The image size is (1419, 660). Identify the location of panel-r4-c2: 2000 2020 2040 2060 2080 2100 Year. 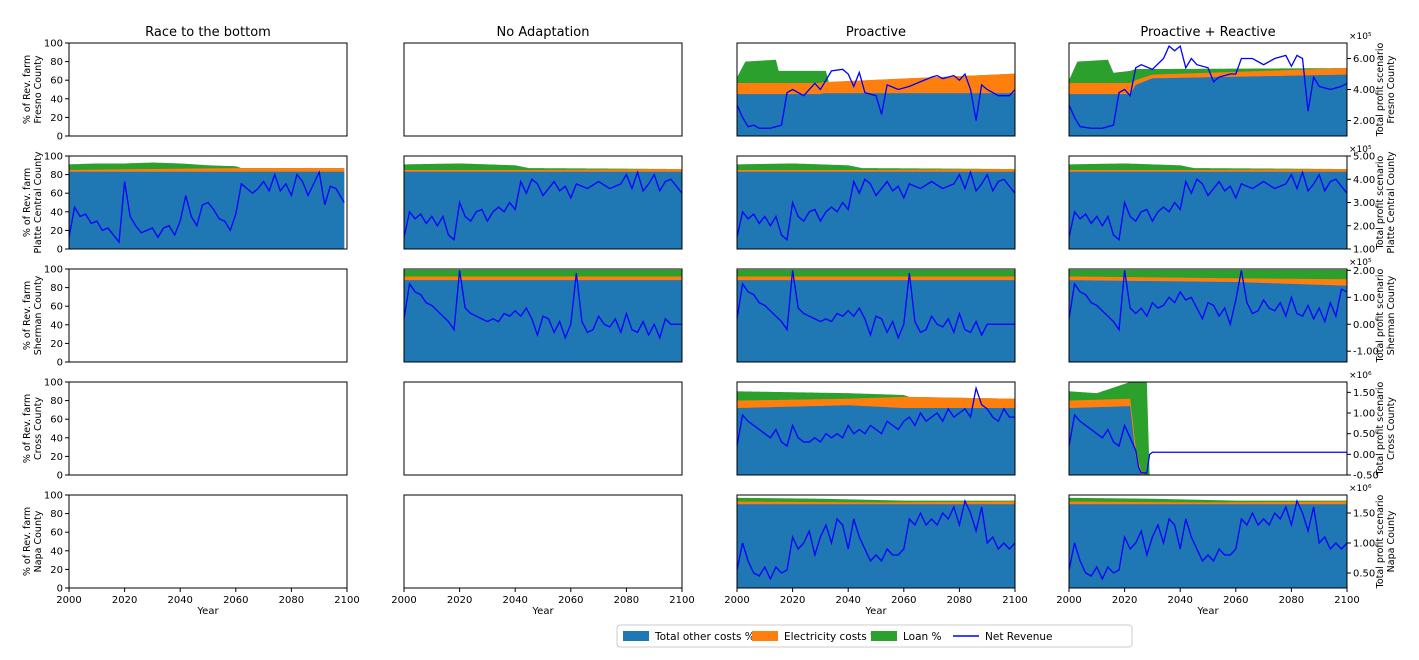
(876, 555).